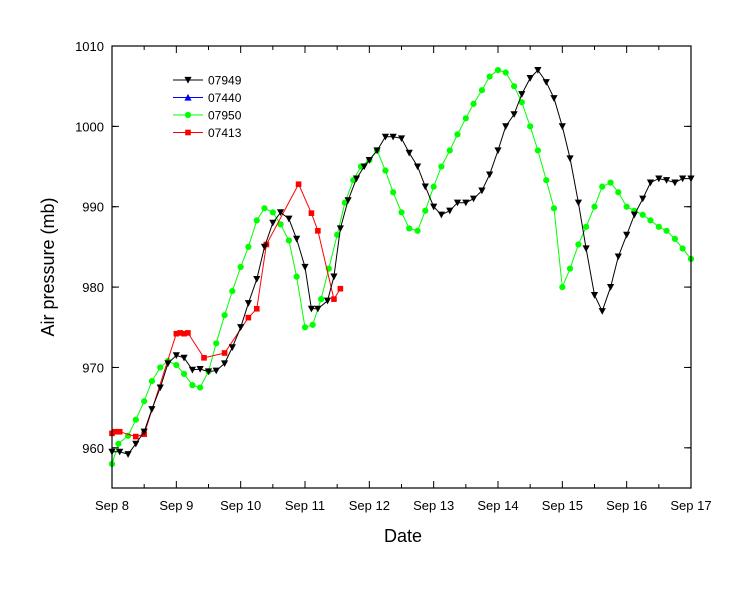 The width and height of the screenshot is (752, 591). Describe the element at coordinates (93, 207) in the screenshot. I see `y-tick-label: 990` at that location.